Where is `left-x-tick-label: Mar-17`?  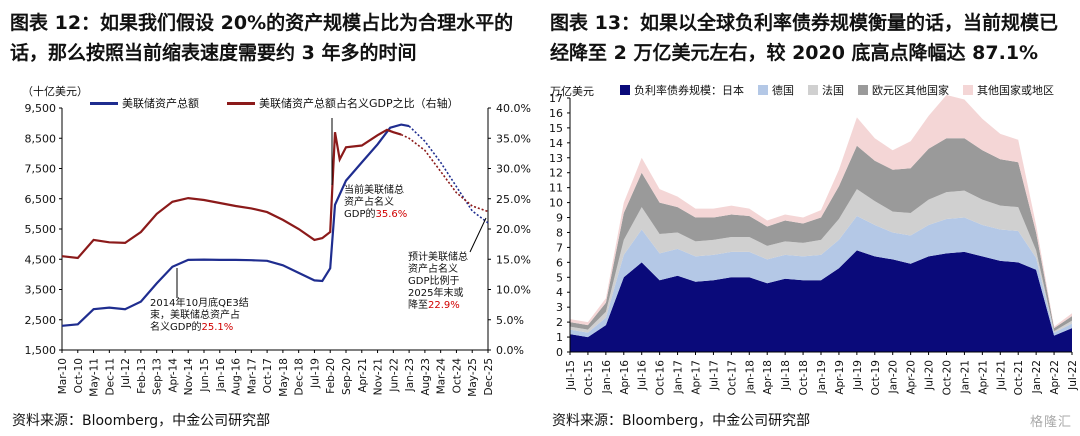 left-x-tick-label: Mar-17 is located at coordinates (252, 376).